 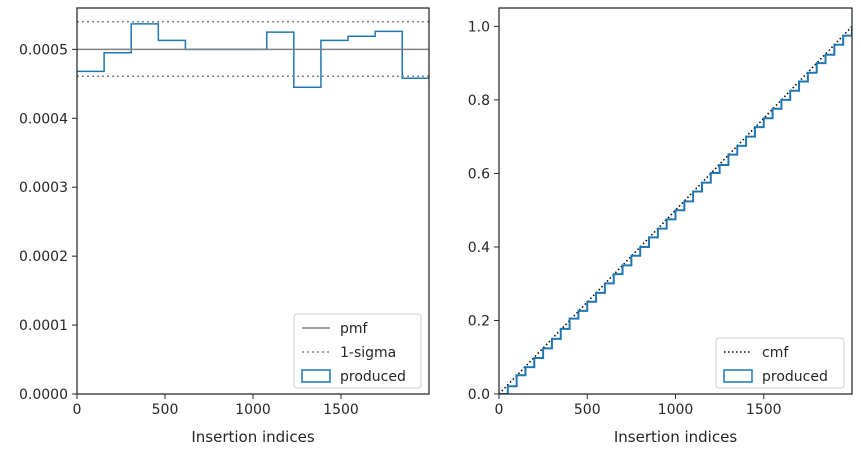 I want to click on y-tick-label: 0.0001, so click(x=43, y=326).